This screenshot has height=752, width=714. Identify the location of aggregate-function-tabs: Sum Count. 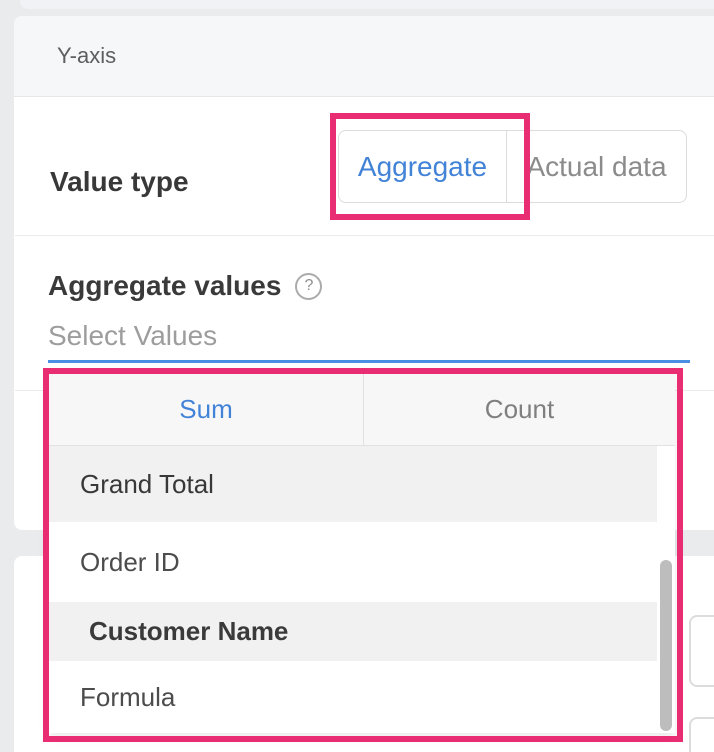
(362, 410).